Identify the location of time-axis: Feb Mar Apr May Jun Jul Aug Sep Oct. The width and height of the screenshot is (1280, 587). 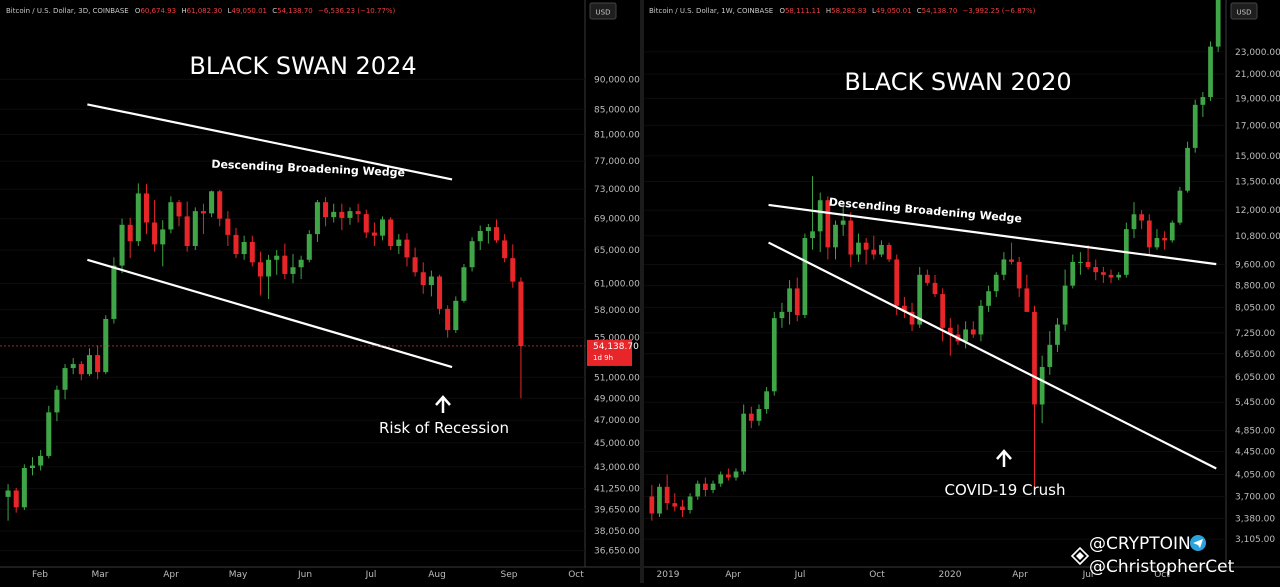
(308, 575).